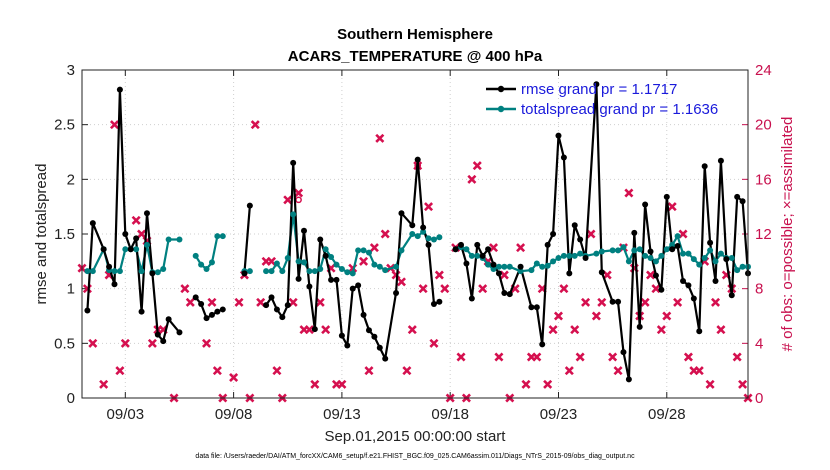 This screenshot has height=470, width=830. I want to click on chart-subtitle: ACARS_TEMPERATURE @ 400 hPa, so click(415, 56).